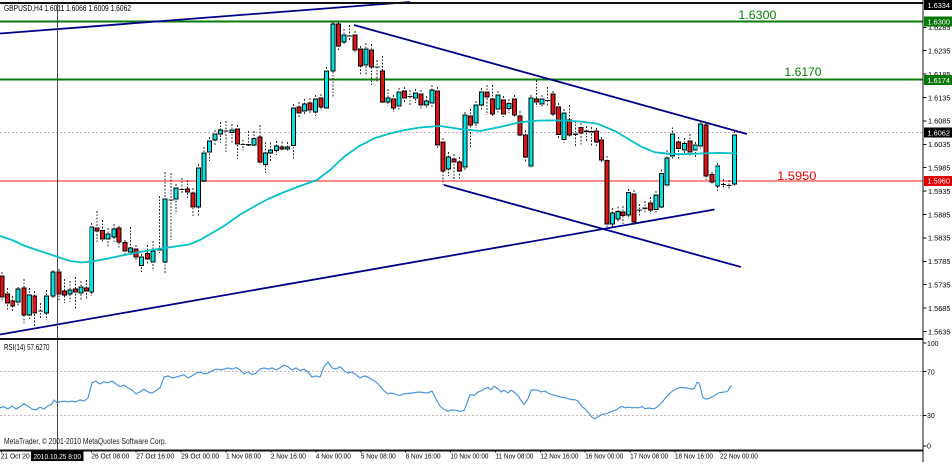  What do you see at coordinates (739, 456) in the screenshot?
I see `svg-text: 22 Nov 00:00` at bounding box center [739, 456].